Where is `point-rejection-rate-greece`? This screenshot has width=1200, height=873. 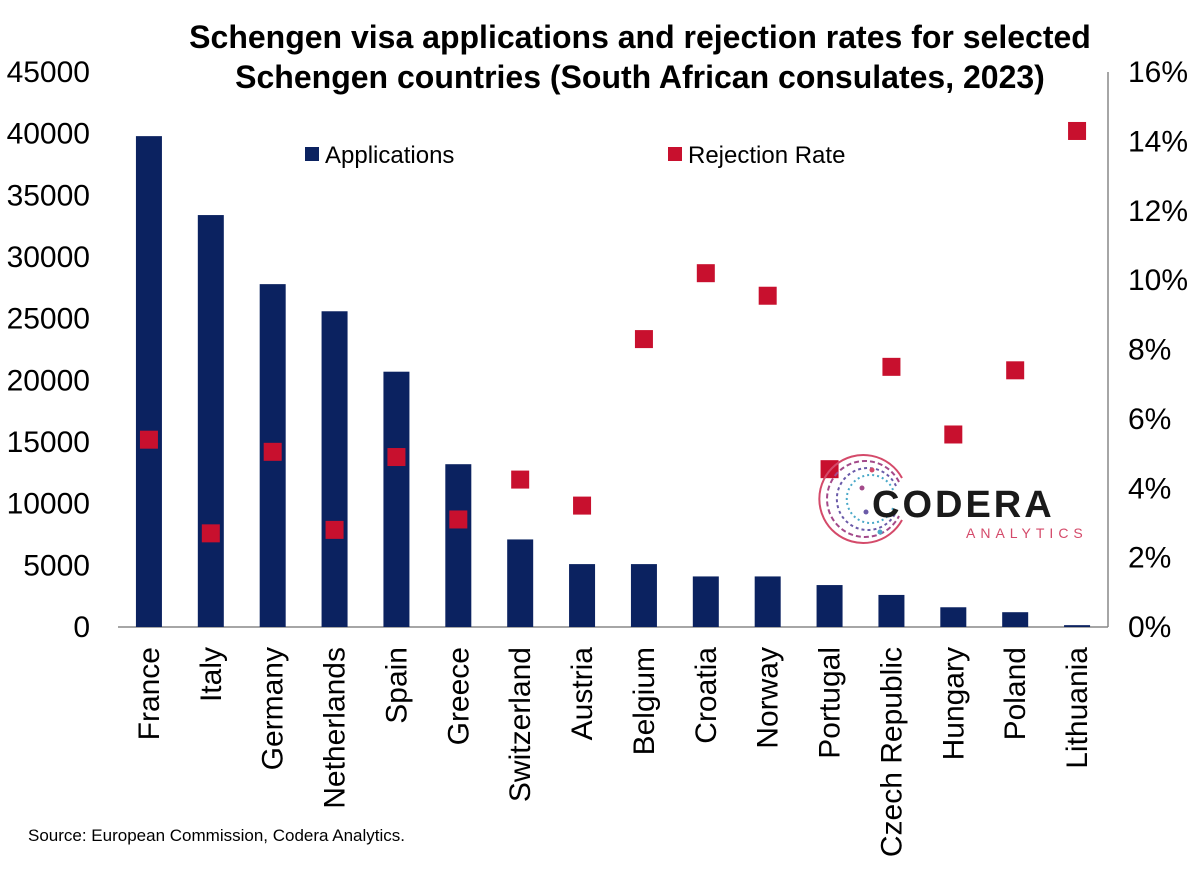
point-rejection-rate-greece is located at coordinates (458, 519).